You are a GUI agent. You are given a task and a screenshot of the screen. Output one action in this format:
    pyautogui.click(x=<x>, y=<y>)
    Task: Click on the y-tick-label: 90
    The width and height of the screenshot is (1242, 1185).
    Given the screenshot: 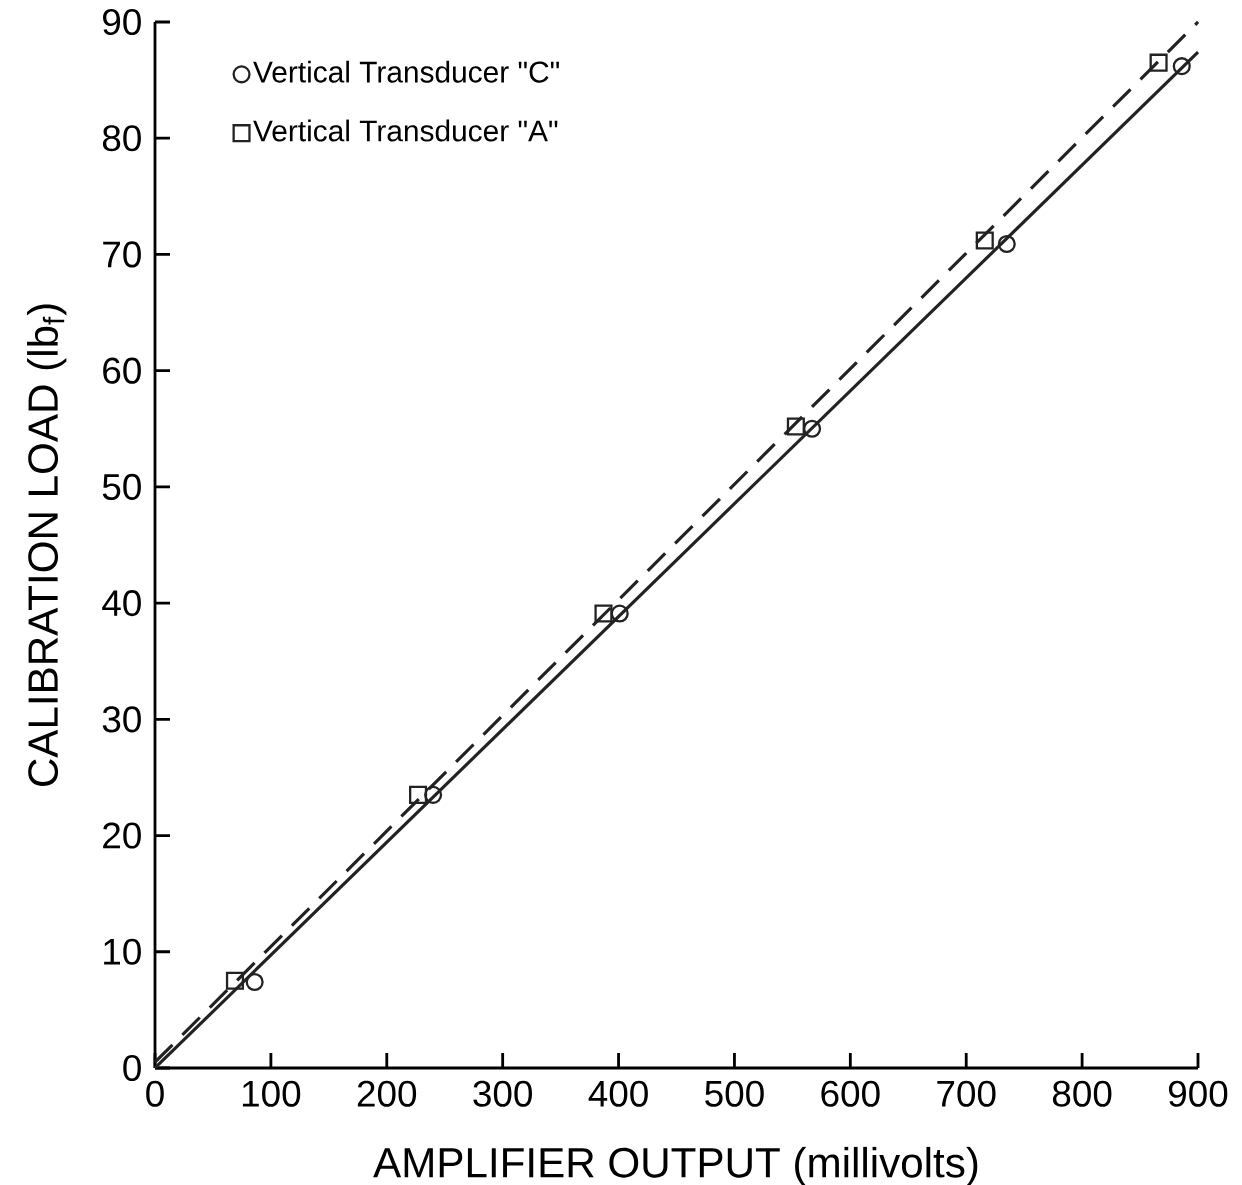 What is the action you would take?
    pyautogui.click(x=122, y=22)
    